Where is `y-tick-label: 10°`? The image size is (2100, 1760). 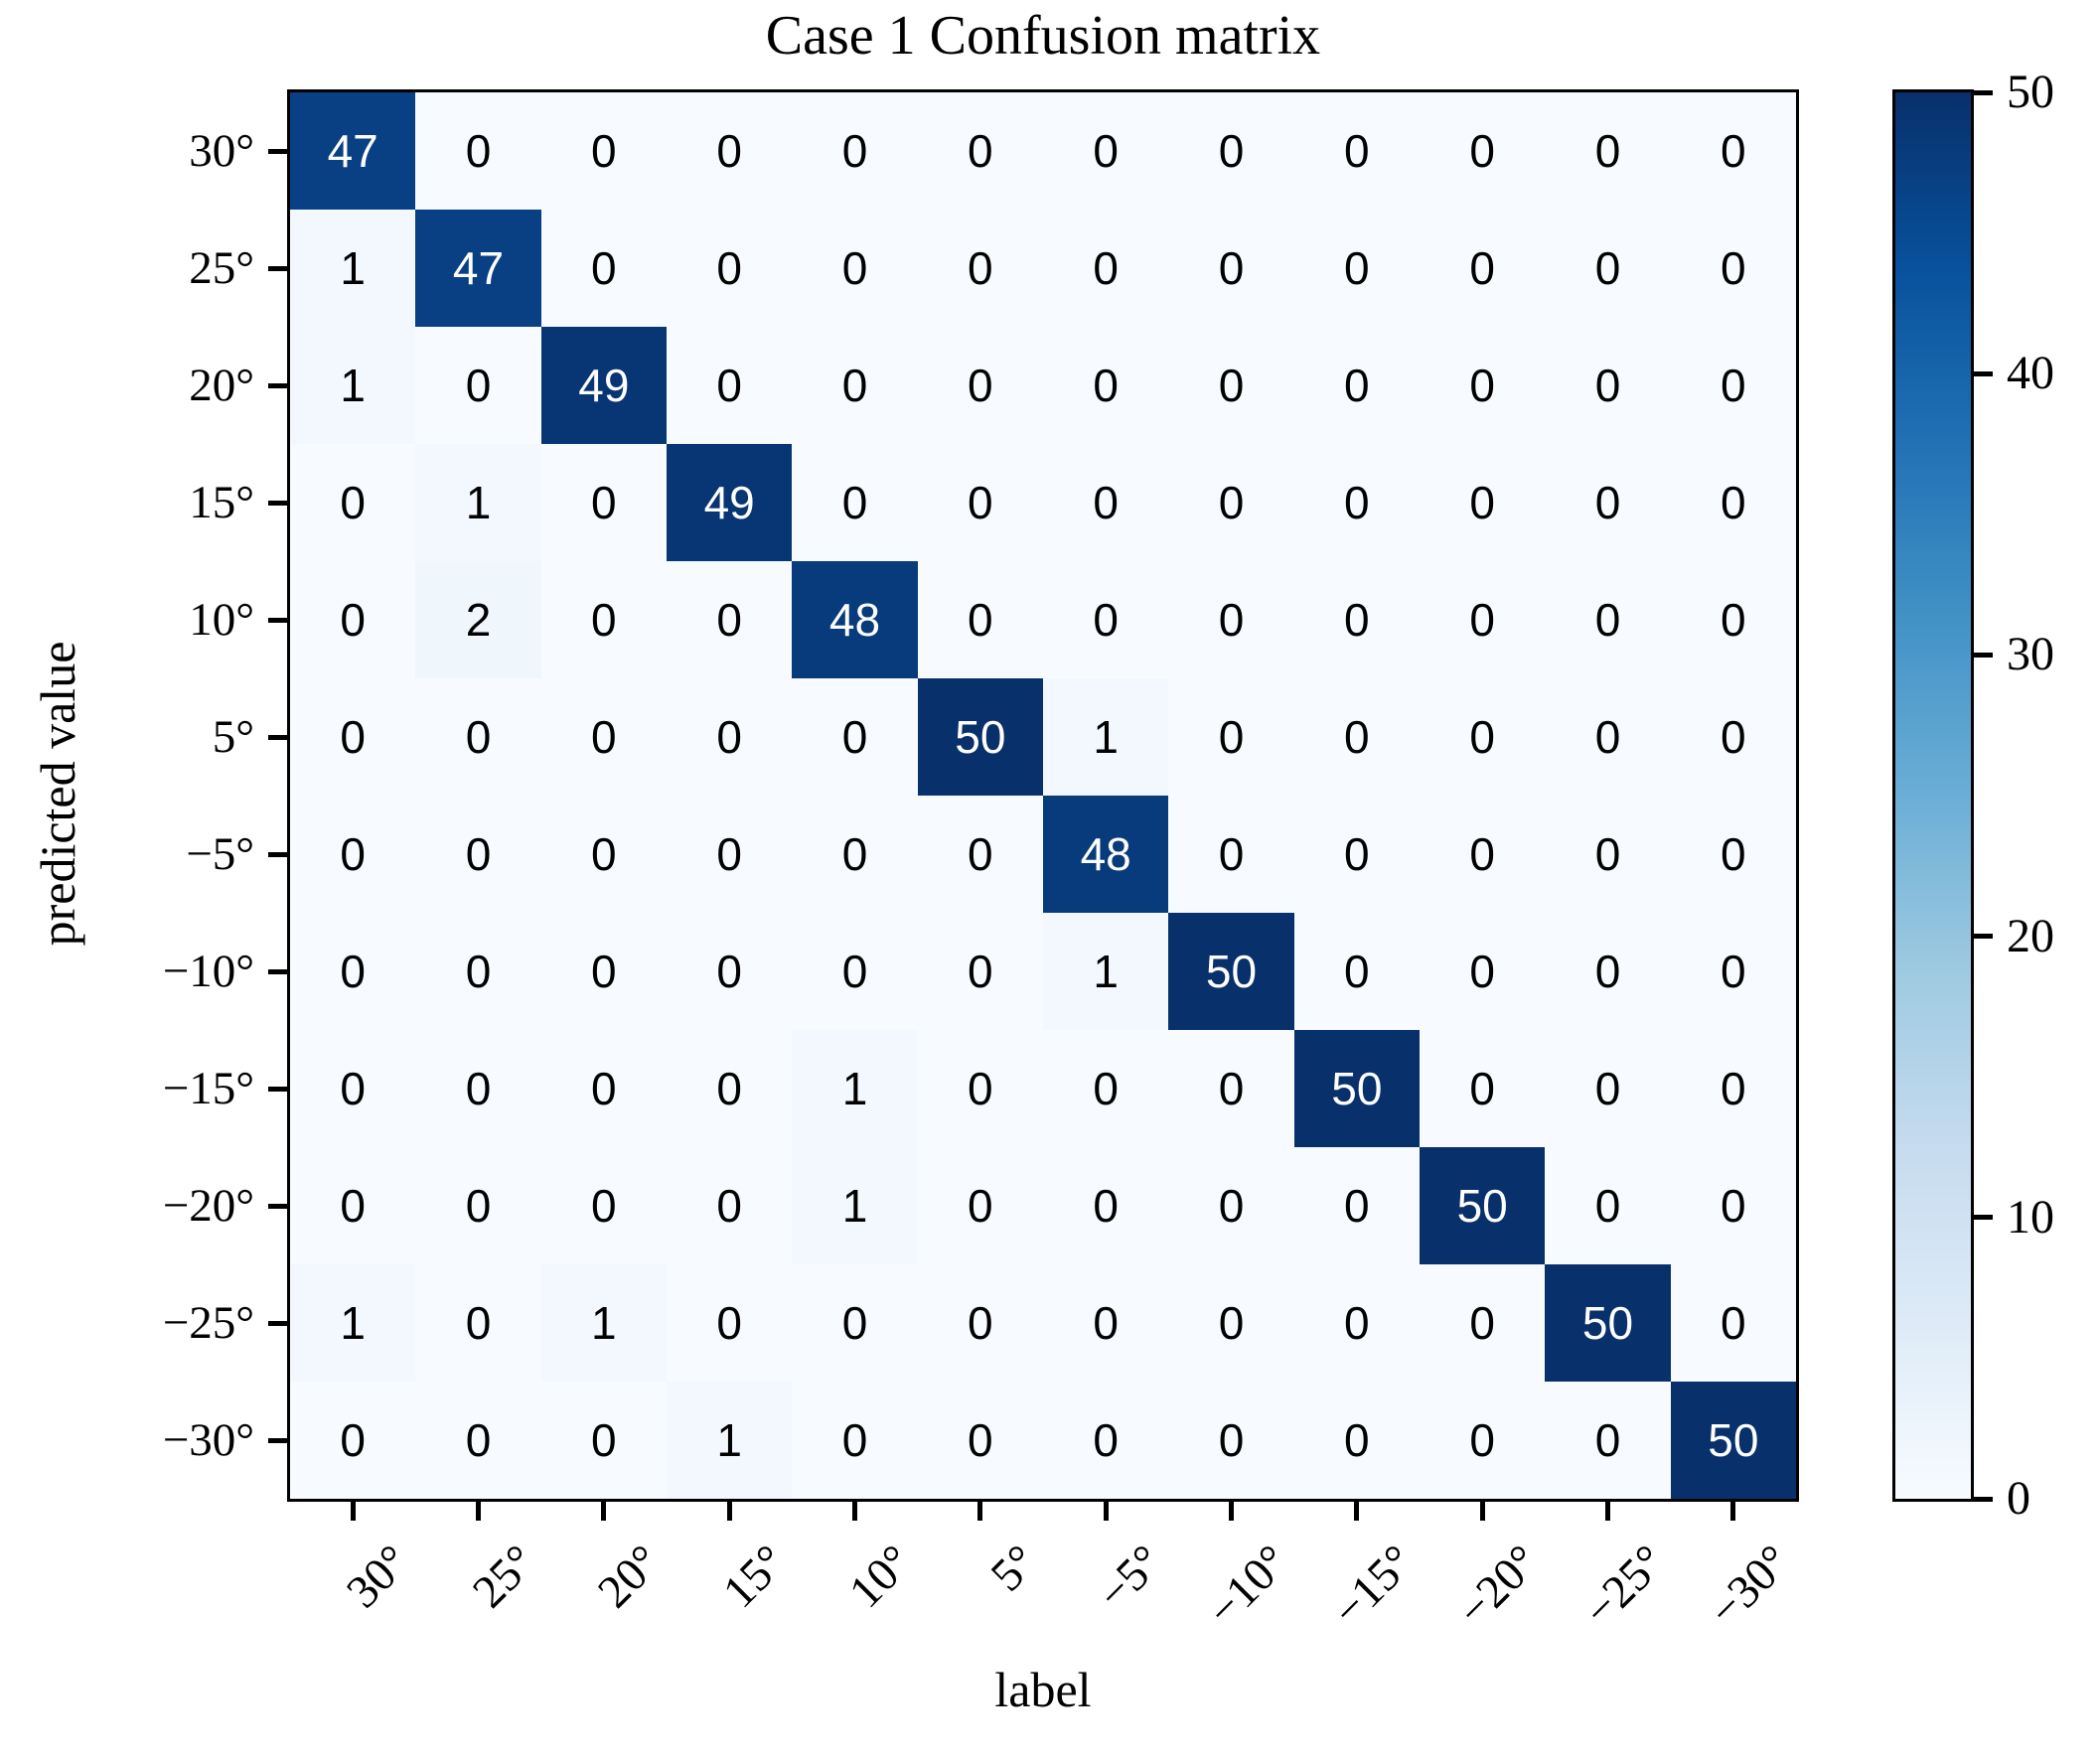 y-tick-label: 10° is located at coordinates (221, 620).